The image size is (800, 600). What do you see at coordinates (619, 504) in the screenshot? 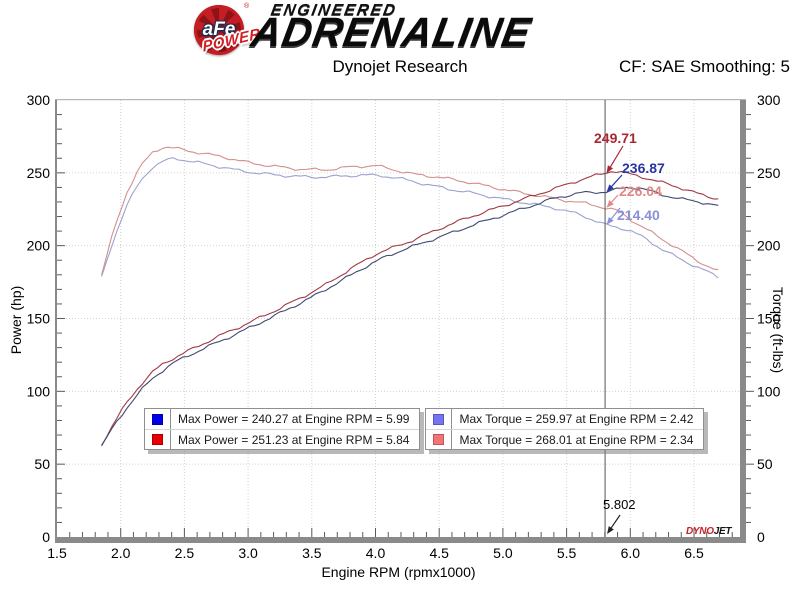
I see `cursor-label: 5.802` at bounding box center [619, 504].